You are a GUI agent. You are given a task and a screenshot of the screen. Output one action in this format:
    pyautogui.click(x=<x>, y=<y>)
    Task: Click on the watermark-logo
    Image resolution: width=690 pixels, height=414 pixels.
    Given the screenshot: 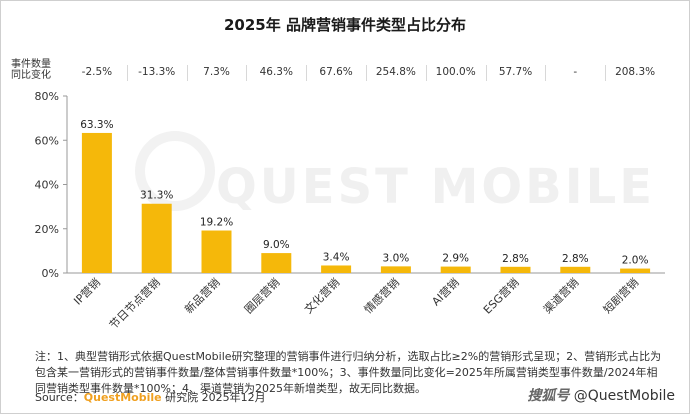 What is the action you would take?
    pyautogui.click(x=175, y=171)
    